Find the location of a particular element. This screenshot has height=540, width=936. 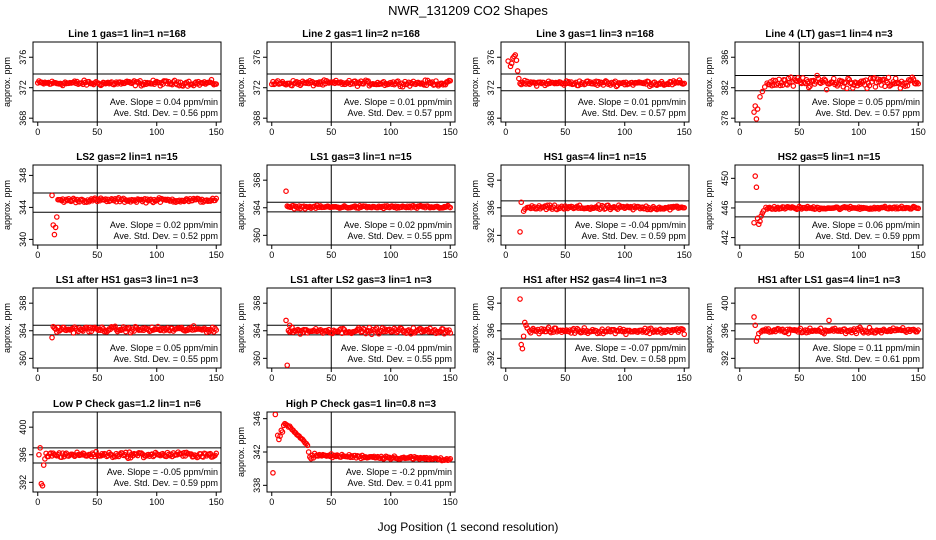

panel-title: LS1 gas=3 lin=1 n=15 is located at coordinates (361, 157).